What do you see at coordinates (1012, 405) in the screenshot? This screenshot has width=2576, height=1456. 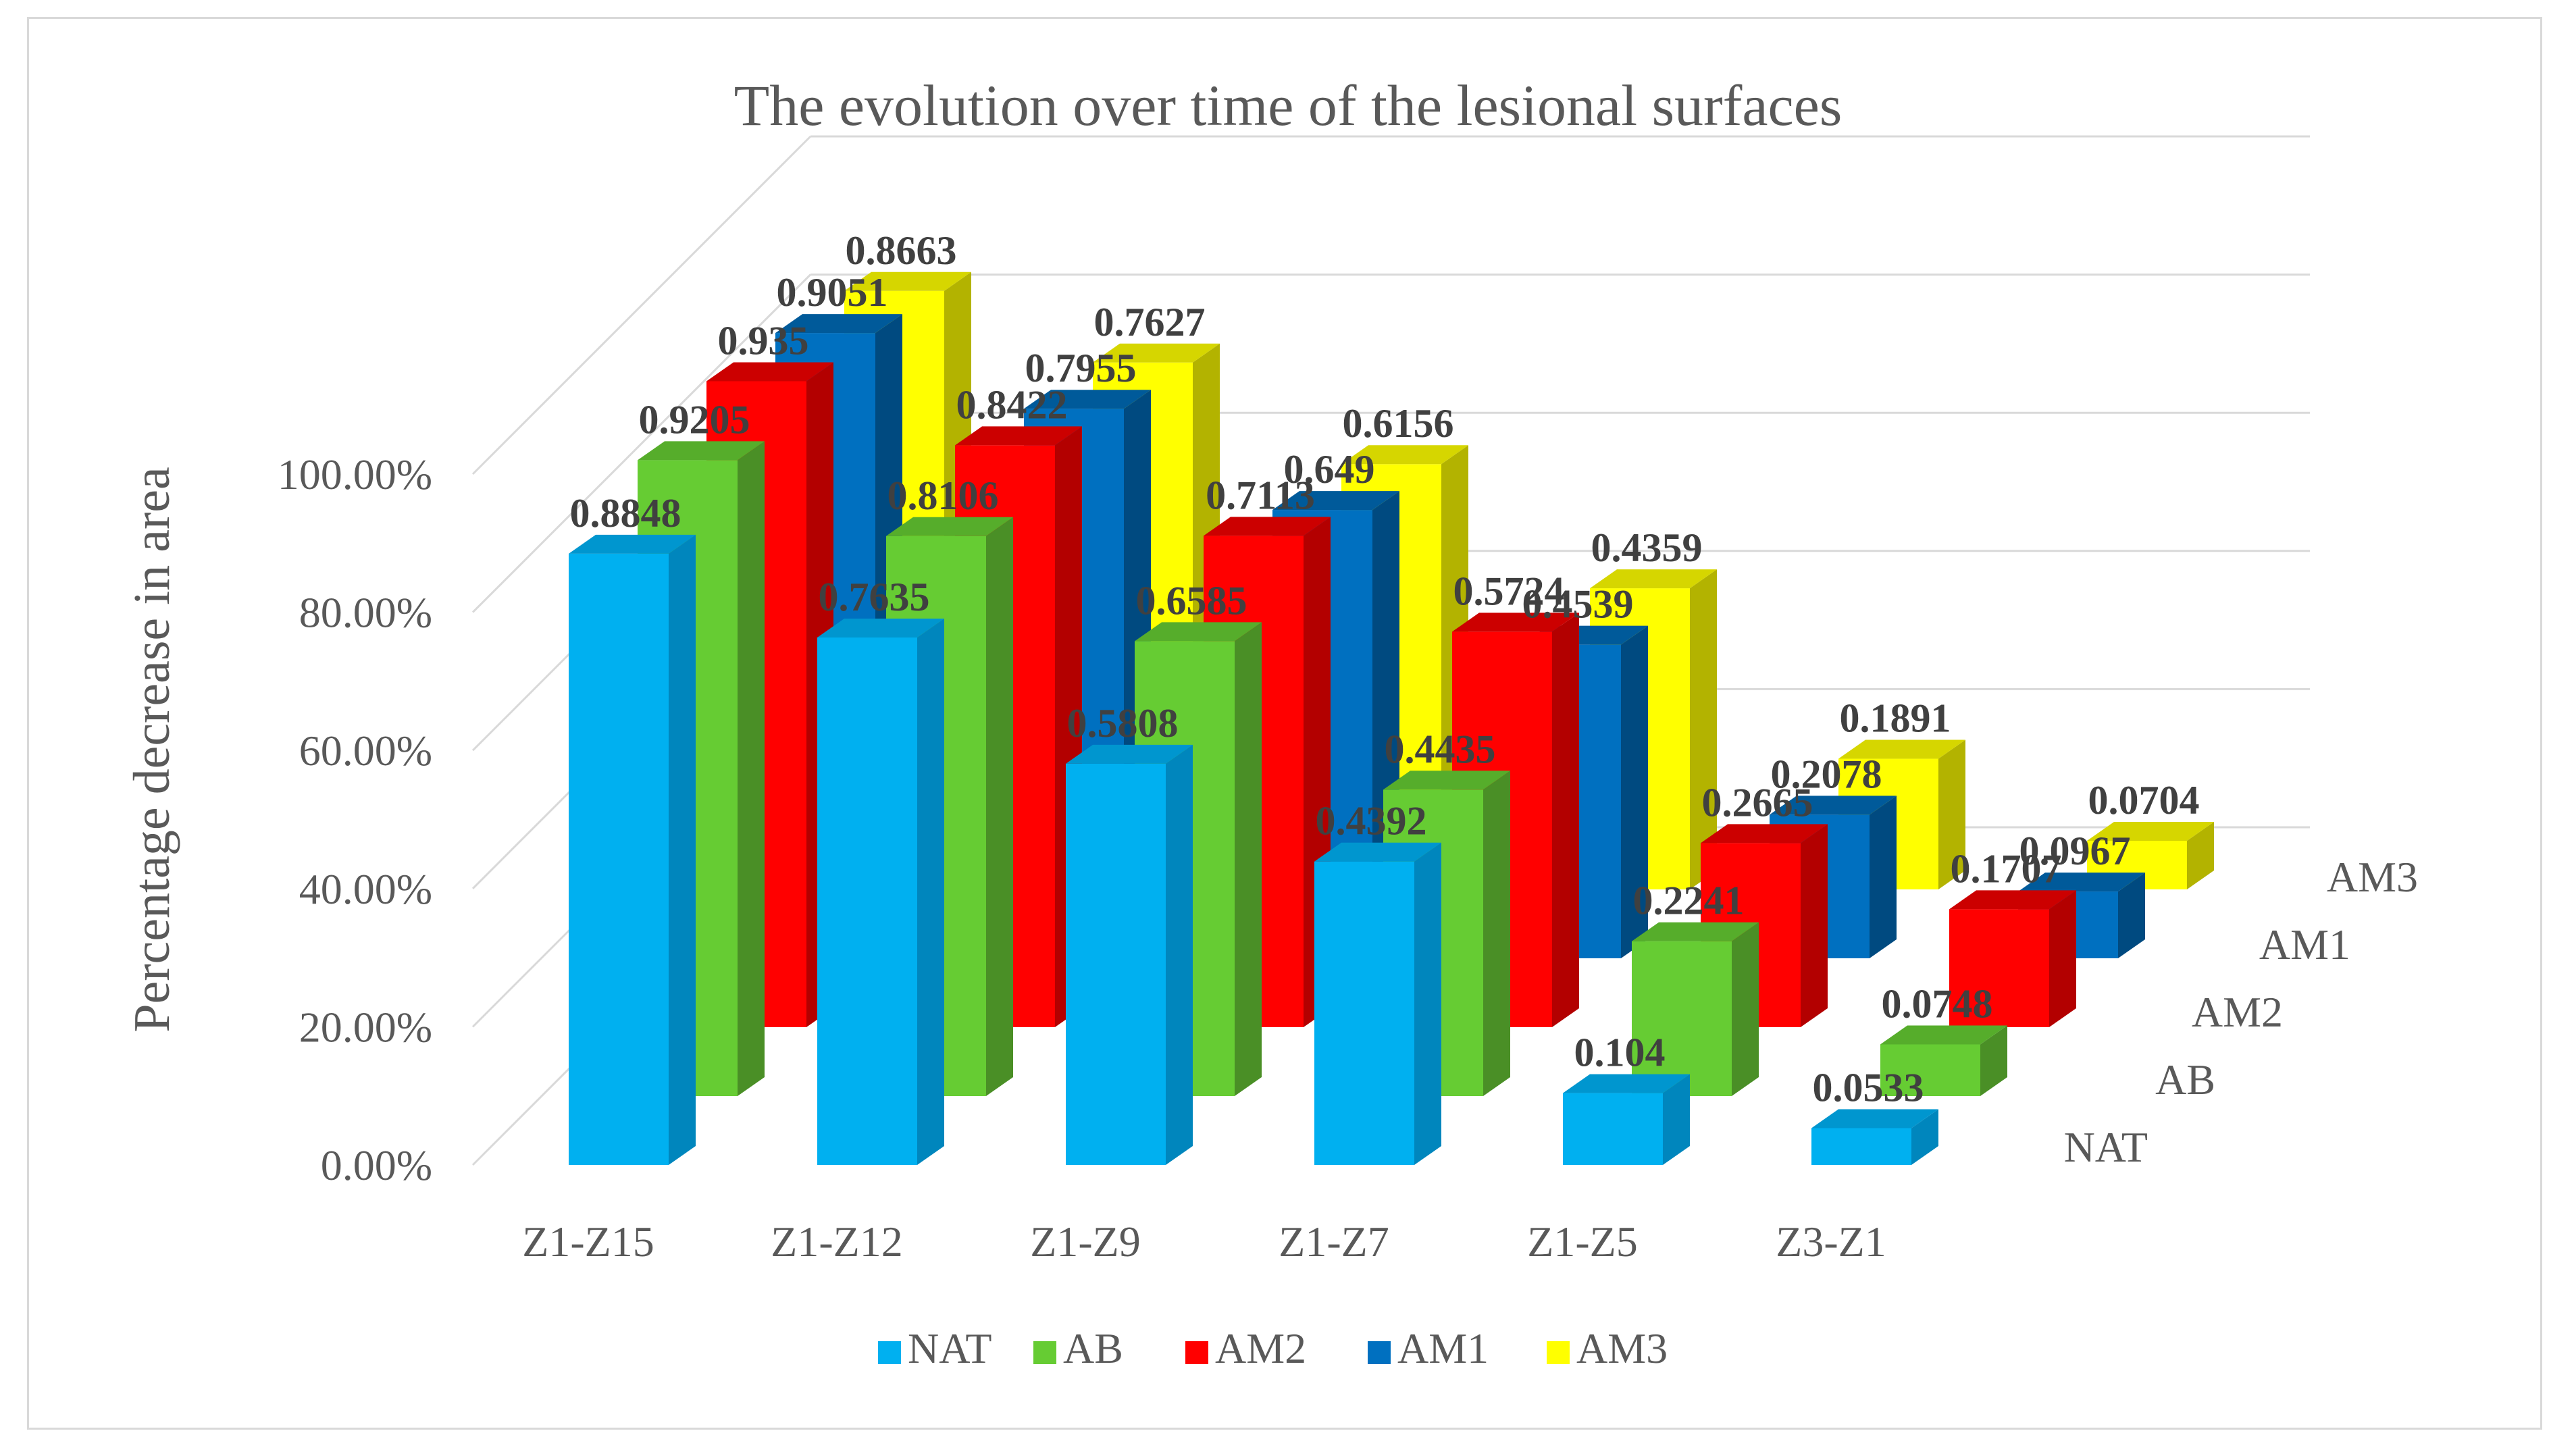 I see `data-label: 0.8422` at bounding box center [1012, 405].